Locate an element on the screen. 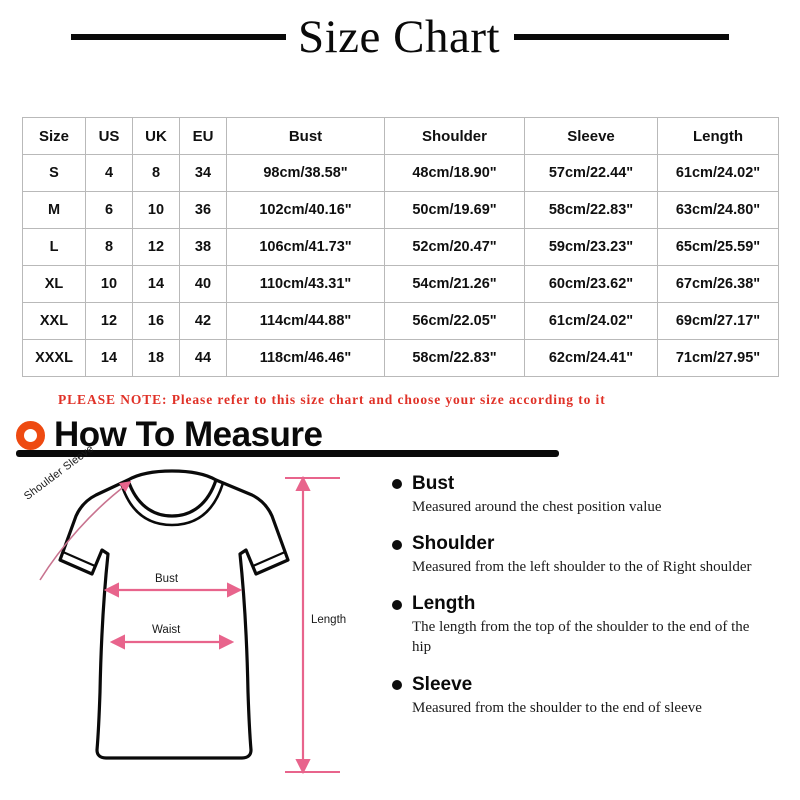  cell-uk: 18 is located at coordinates (156, 358).